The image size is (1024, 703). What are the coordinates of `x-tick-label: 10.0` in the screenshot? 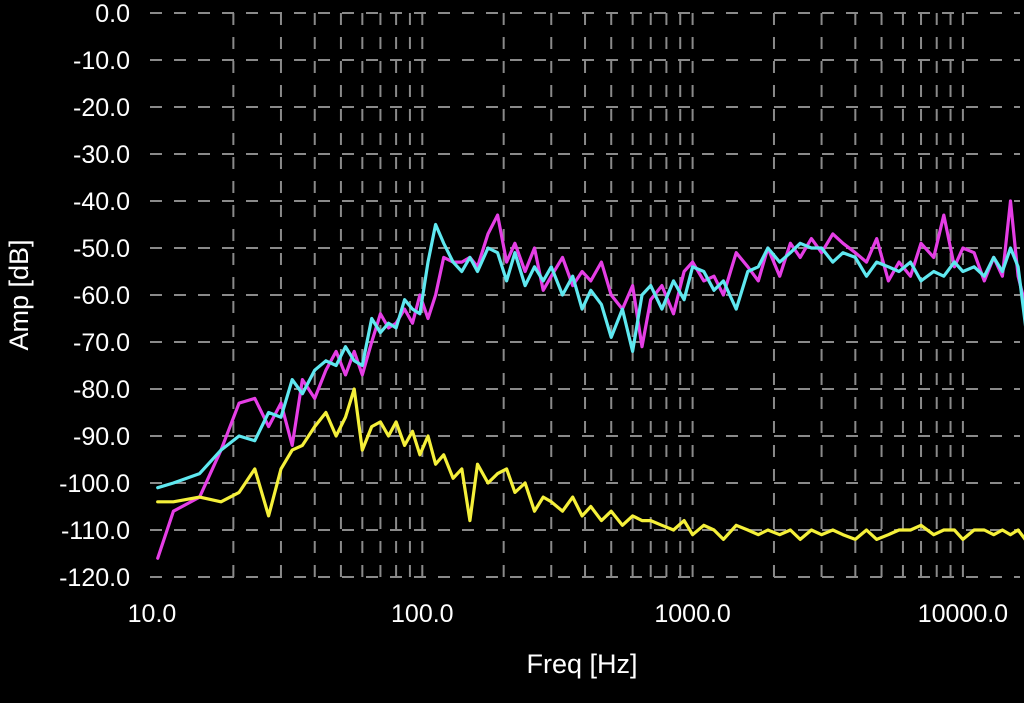 It's located at (152, 614).